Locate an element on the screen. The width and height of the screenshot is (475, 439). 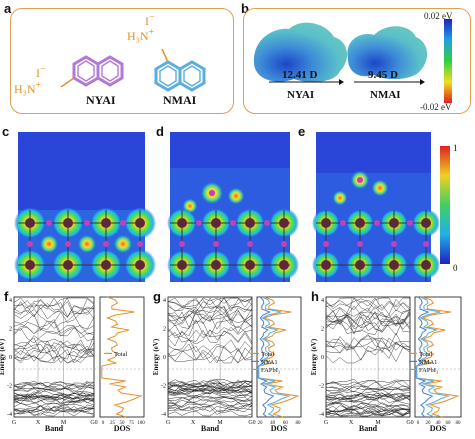
nyai-naphthalene is located at coordinates (98, 71).